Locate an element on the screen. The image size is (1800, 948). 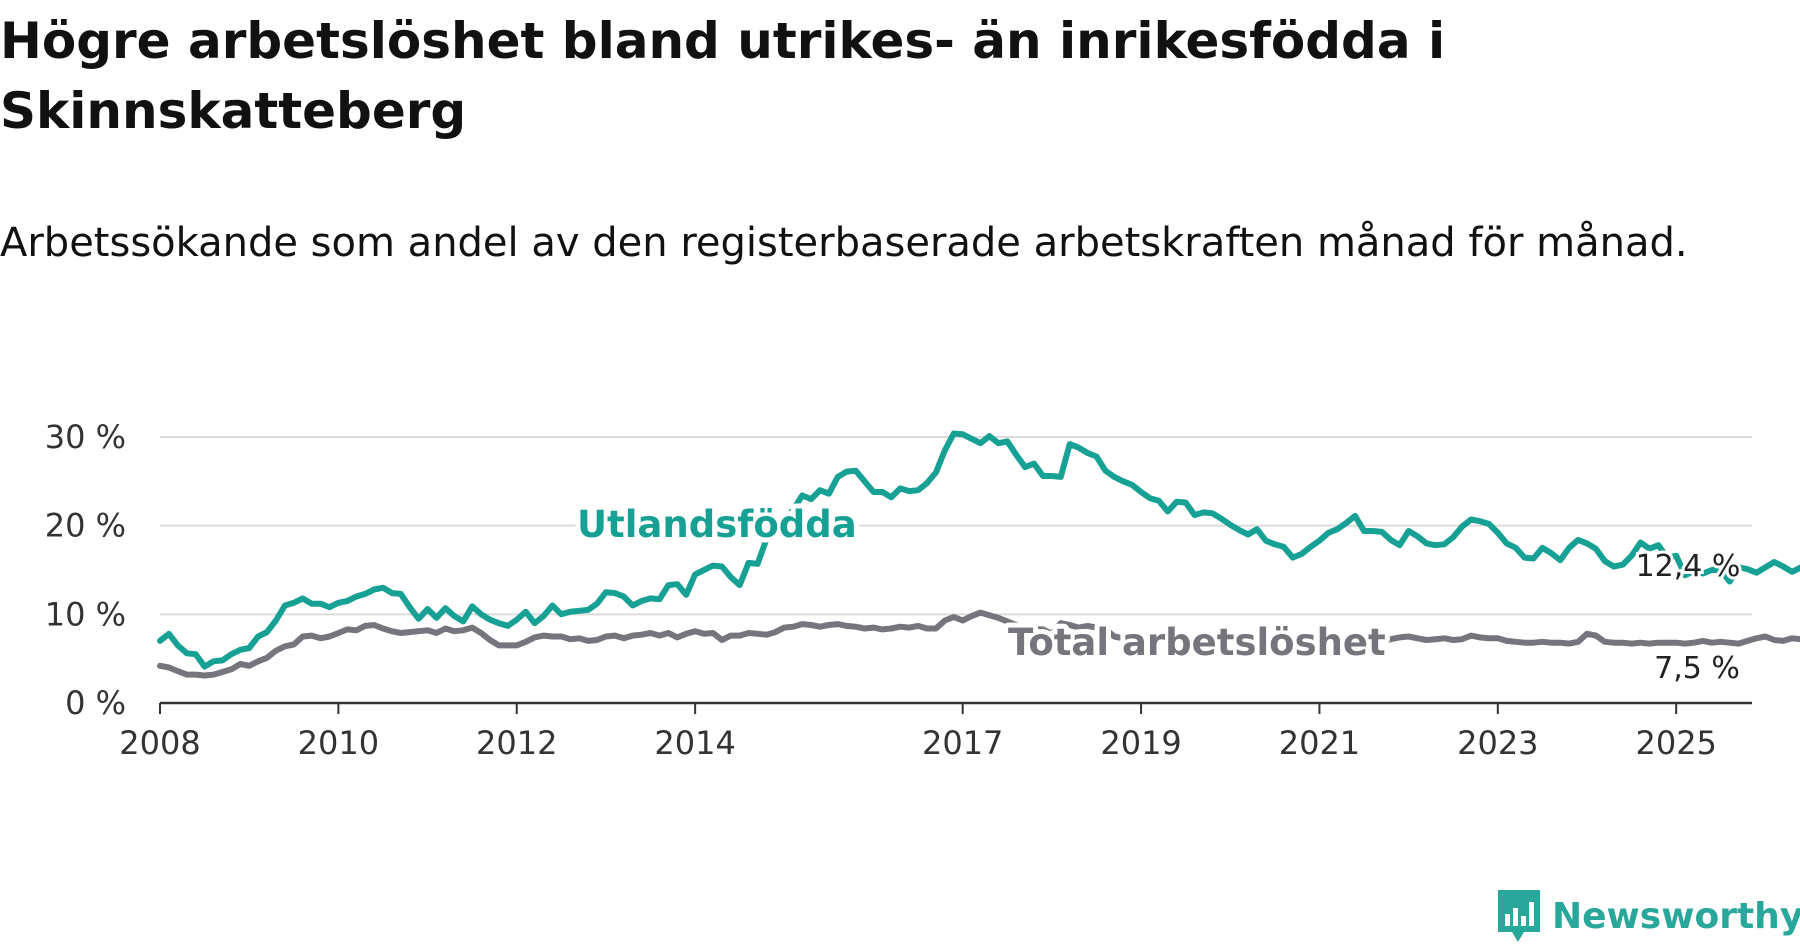
total-arbetsloshet-end-label: 7,5 % is located at coordinates (1697, 668).